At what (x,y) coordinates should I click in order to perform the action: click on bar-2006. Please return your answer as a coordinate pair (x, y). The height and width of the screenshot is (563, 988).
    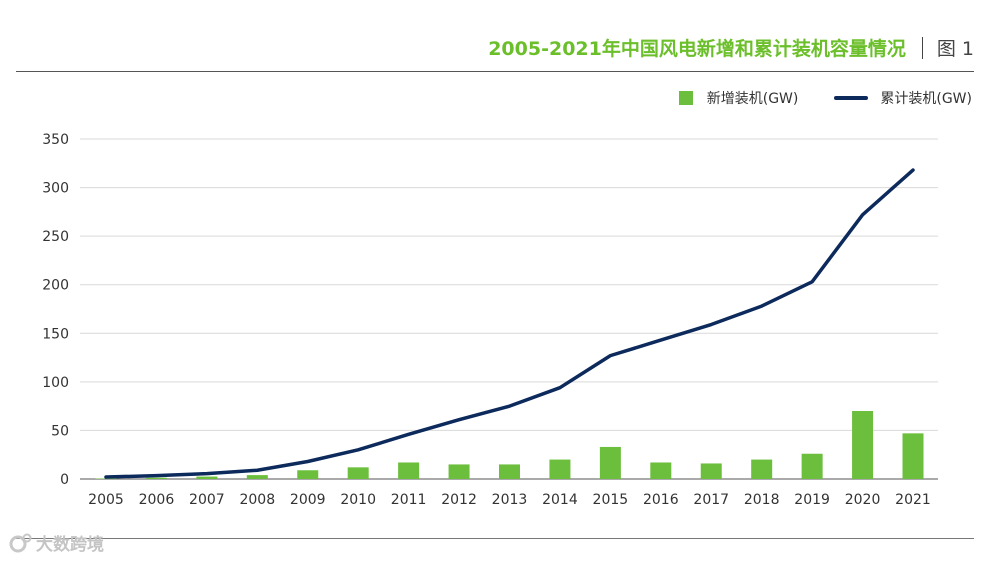
    Looking at the image, I should click on (156, 478).